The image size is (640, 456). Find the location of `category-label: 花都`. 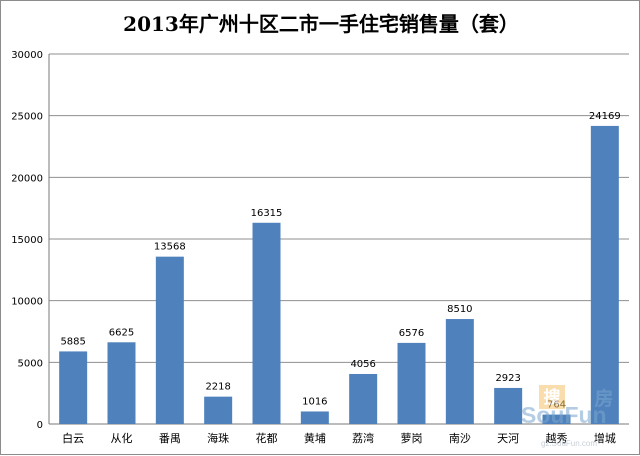

category-label: 花都 is located at coordinates (267, 438).